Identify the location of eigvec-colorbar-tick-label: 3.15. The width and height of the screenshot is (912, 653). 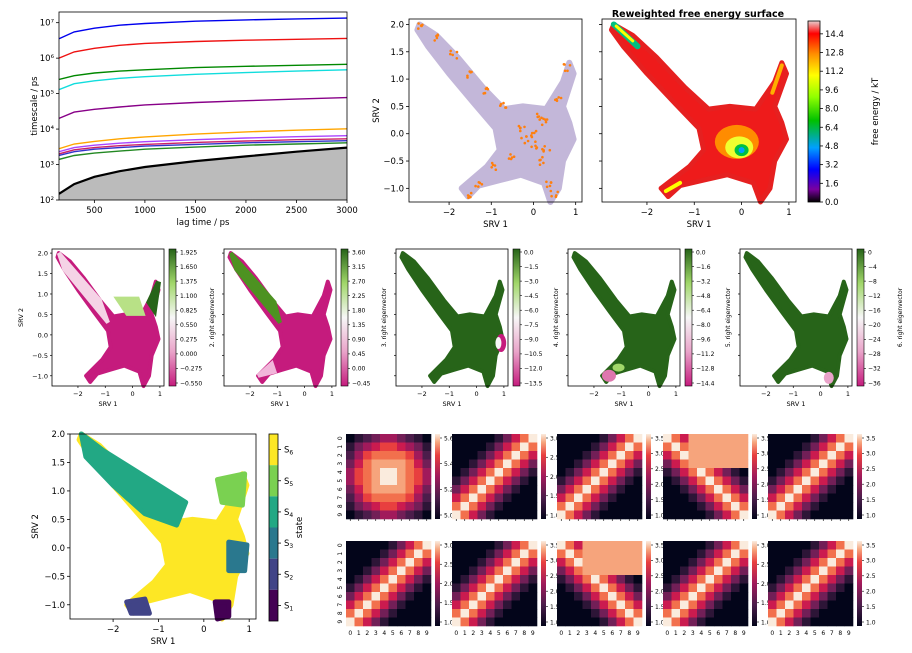
(359, 267).